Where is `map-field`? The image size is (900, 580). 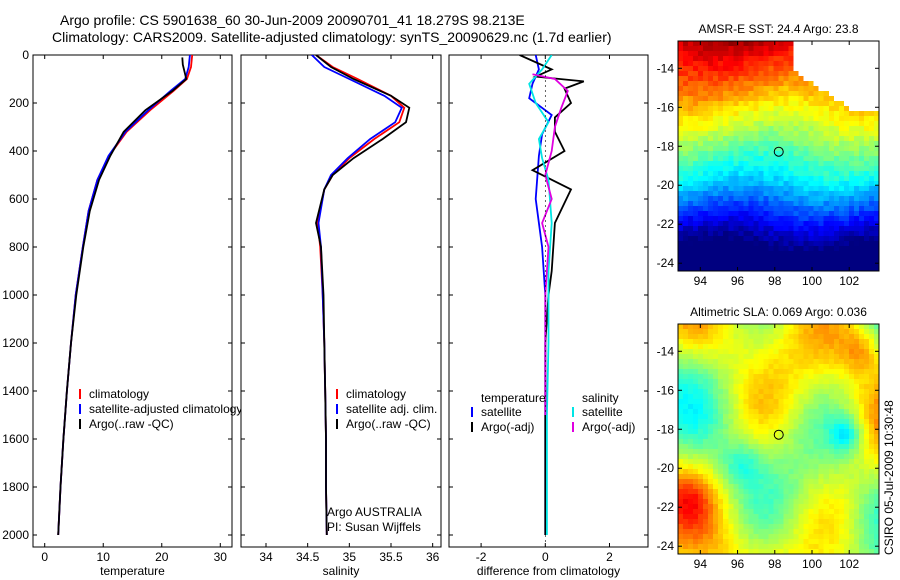 map-field is located at coordinates (779, 156).